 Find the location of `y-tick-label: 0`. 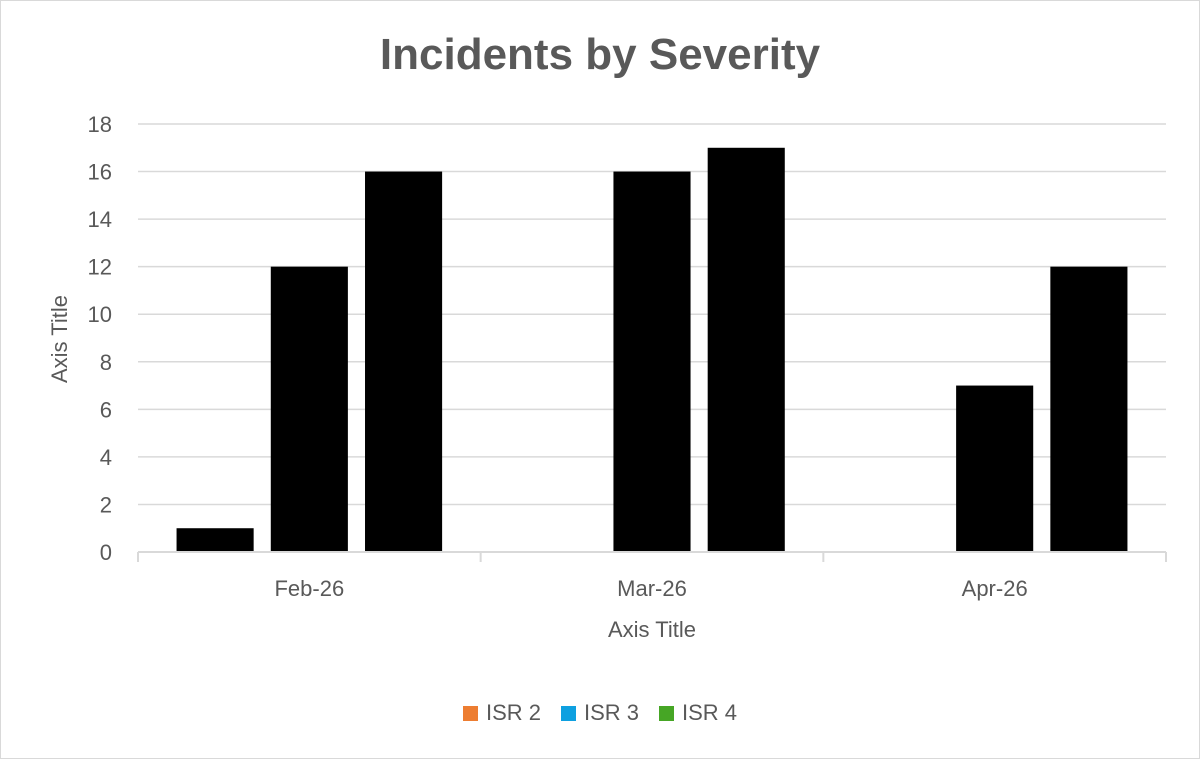

y-tick-label: 0 is located at coordinates (106, 552).